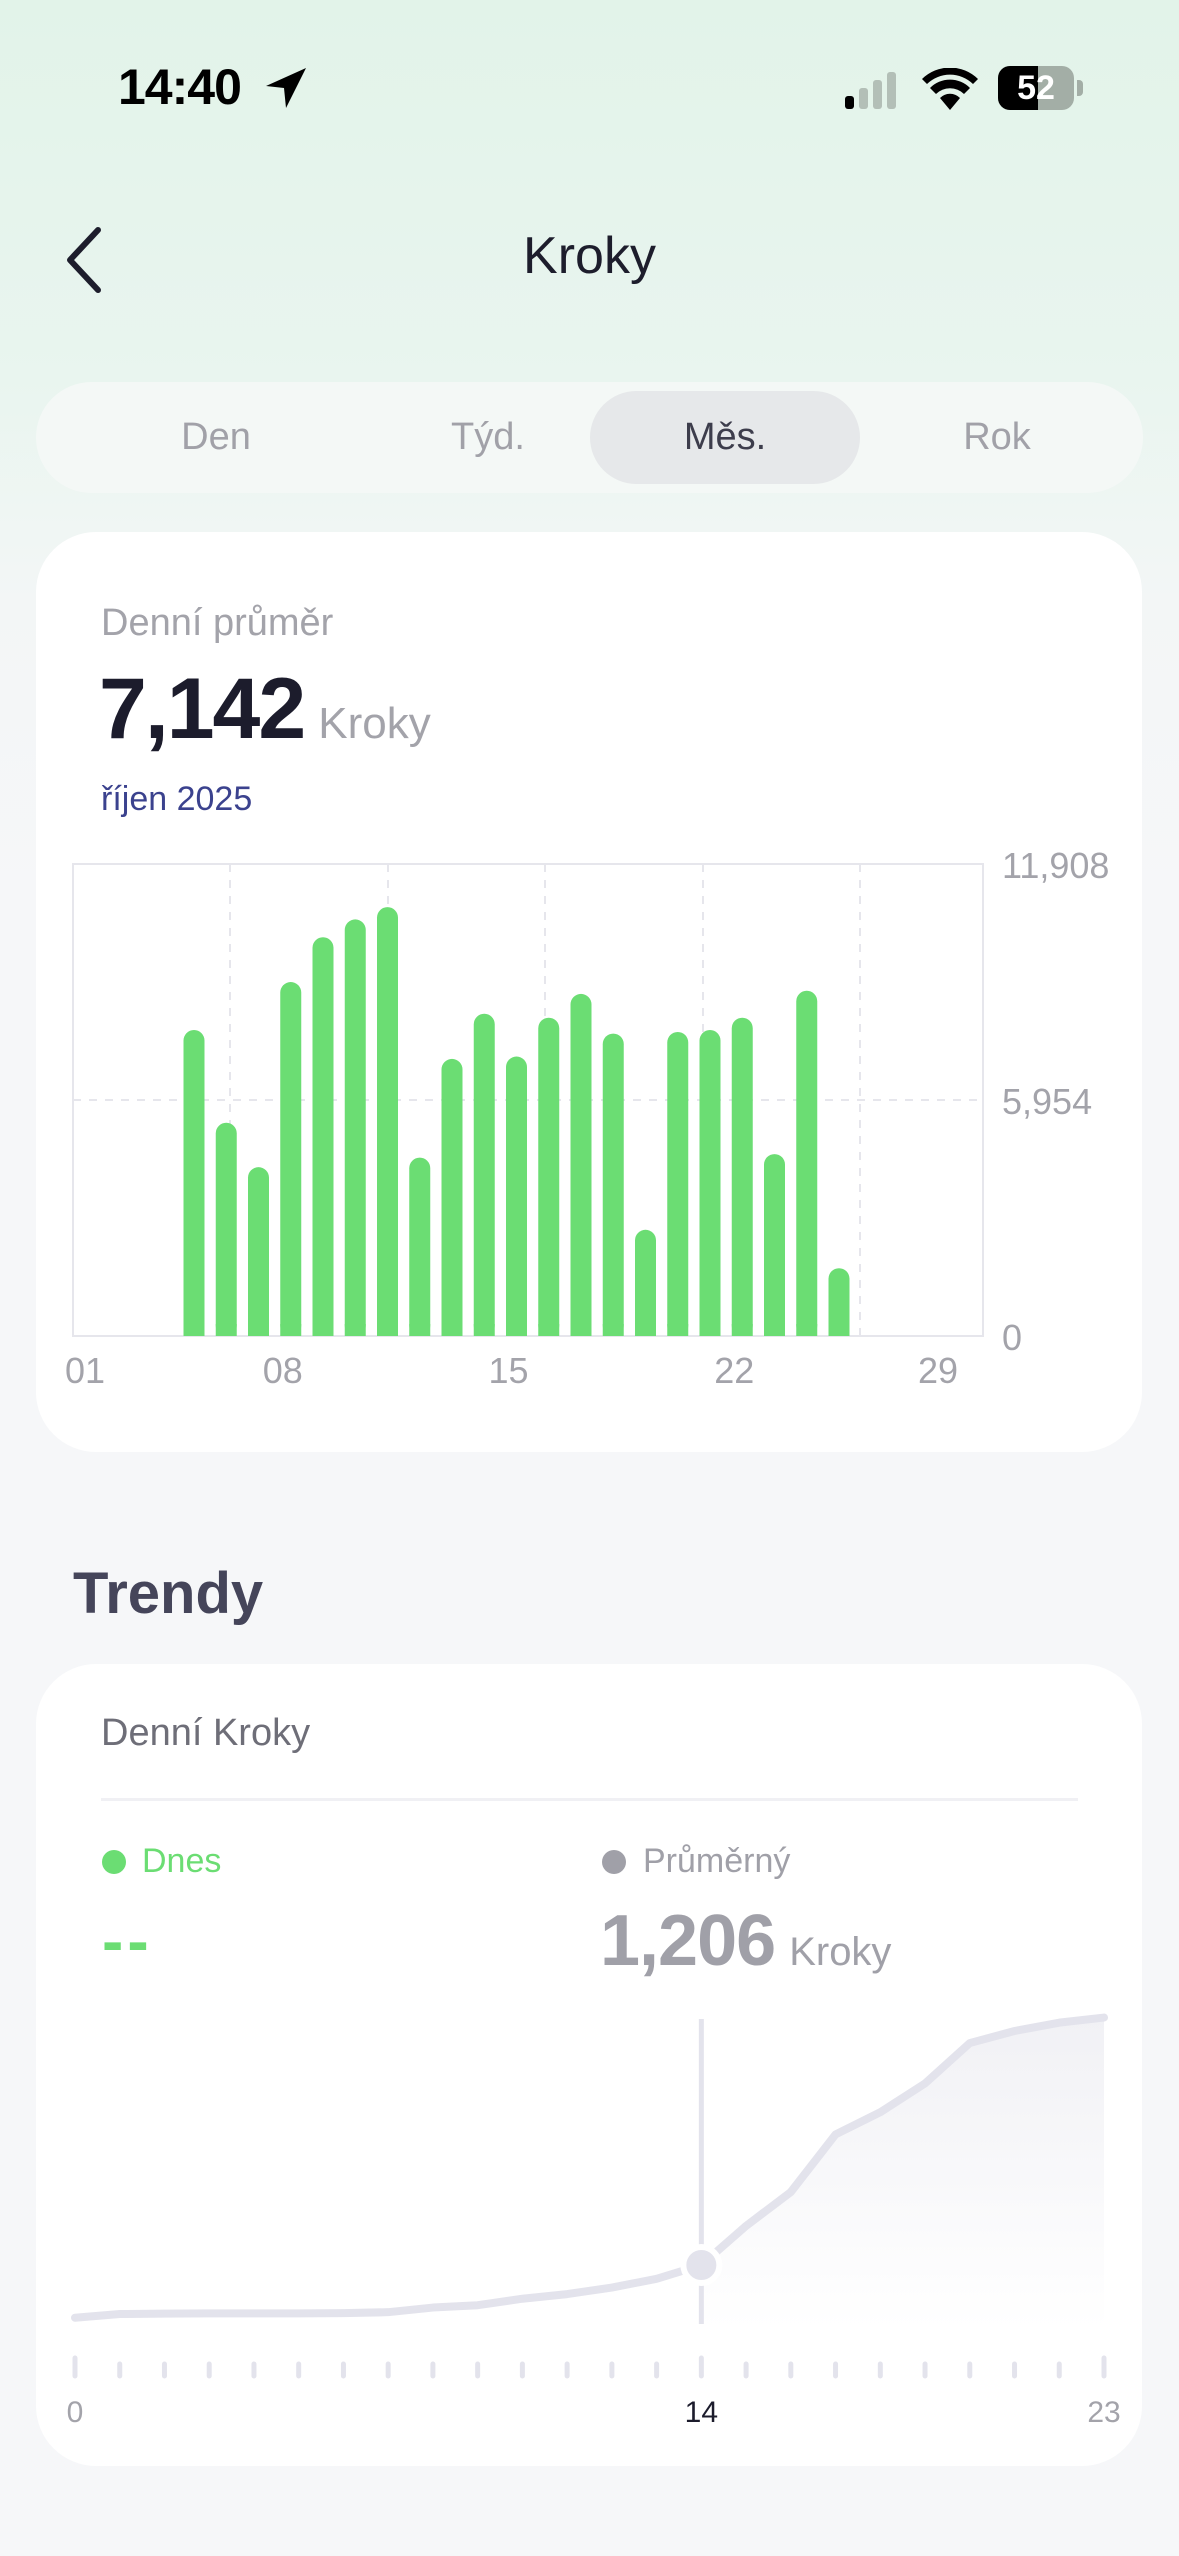 This screenshot has width=1179, height=2556. Describe the element at coordinates (206, 1733) in the screenshot. I see `trends-card-title: Denní Kroky` at that location.